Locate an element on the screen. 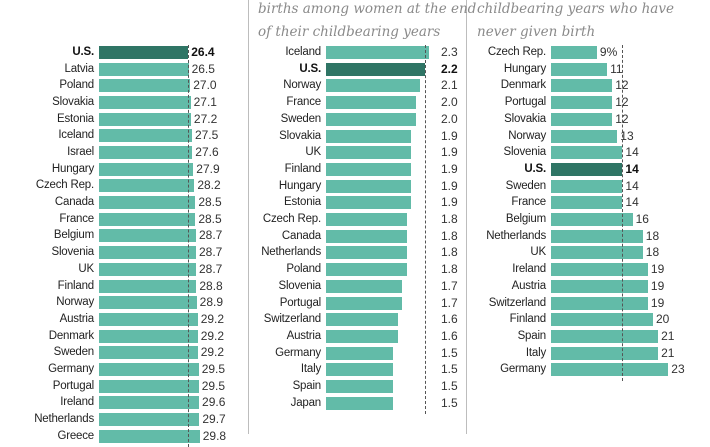 The width and height of the screenshot is (710, 447). value-label: 28.2 is located at coordinates (209, 185).